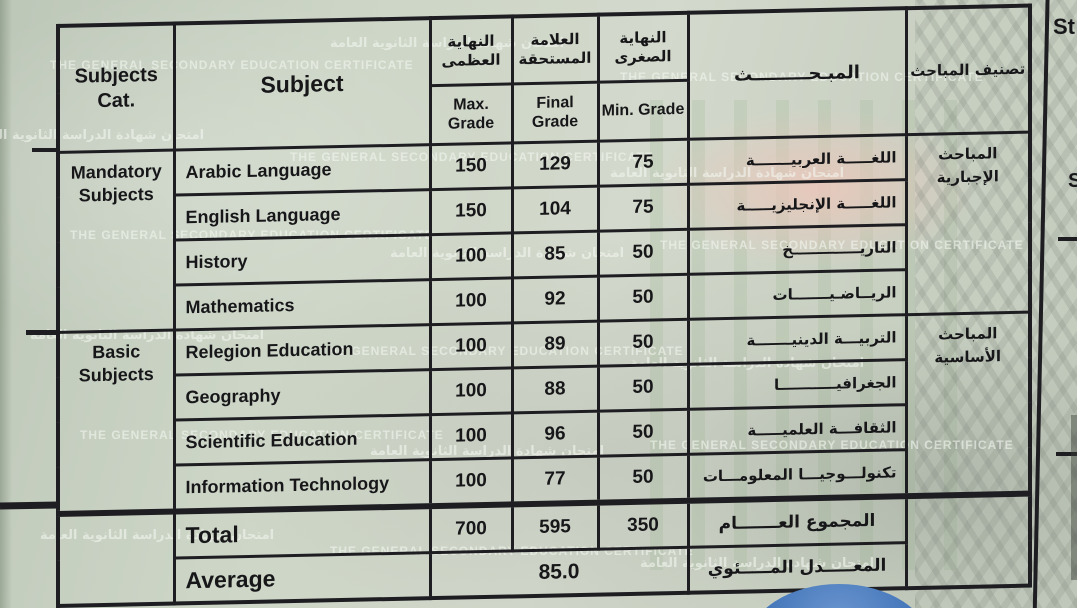 The width and height of the screenshot is (1077, 608). I want to click on final-grade-cell: 88, so click(555, 389).